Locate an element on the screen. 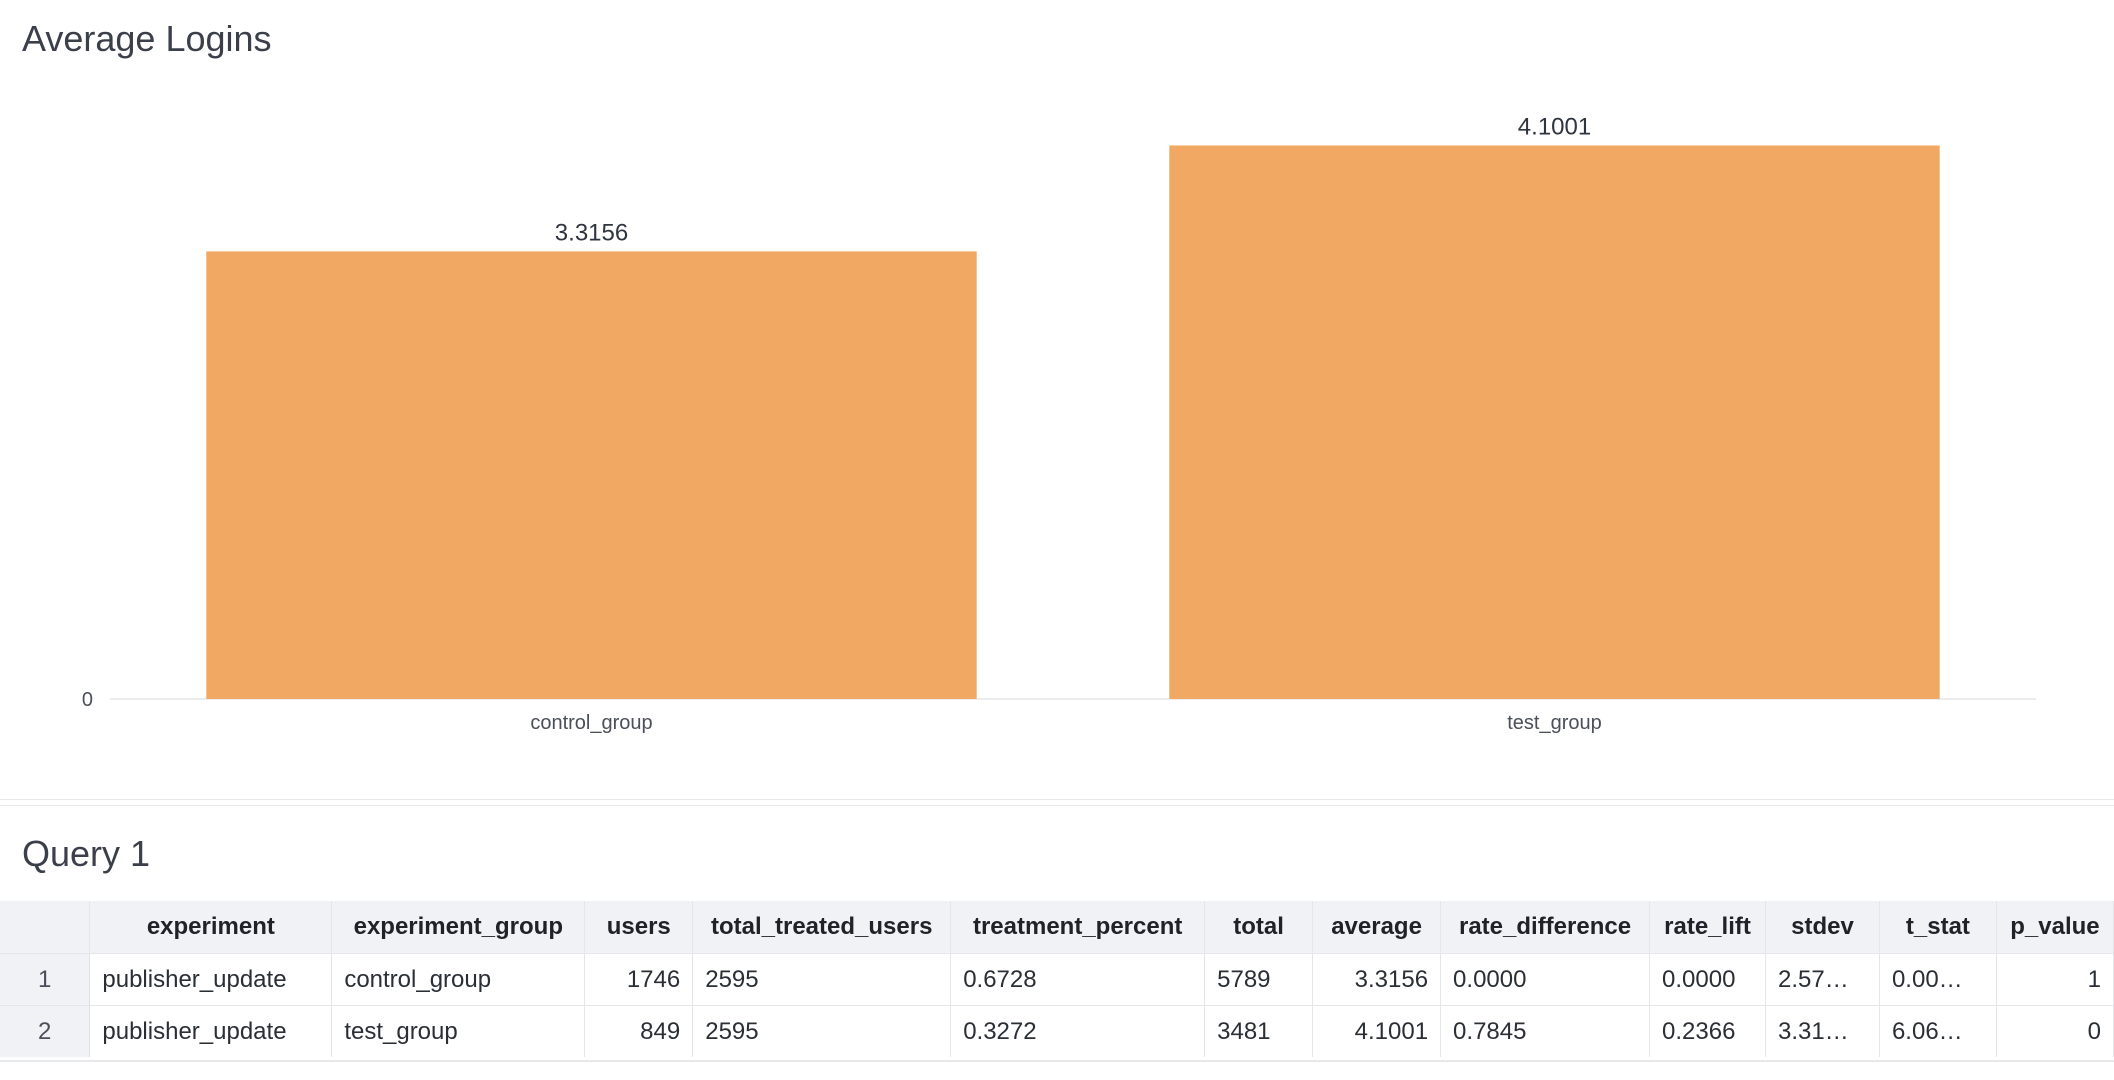 This screenshot has width=2114, height=1080. cell-rate-lift: 0.2366 is located at coordinates (1707, 1031).